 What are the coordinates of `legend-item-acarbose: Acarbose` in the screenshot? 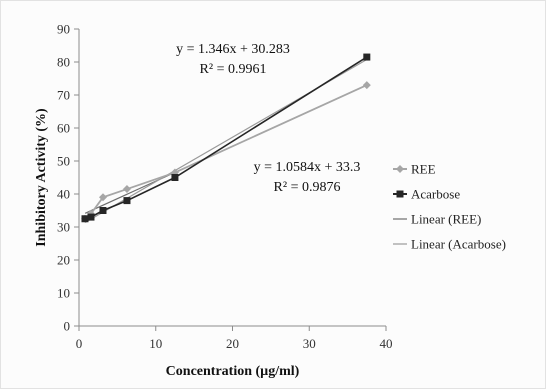 It's located at (426, 194).